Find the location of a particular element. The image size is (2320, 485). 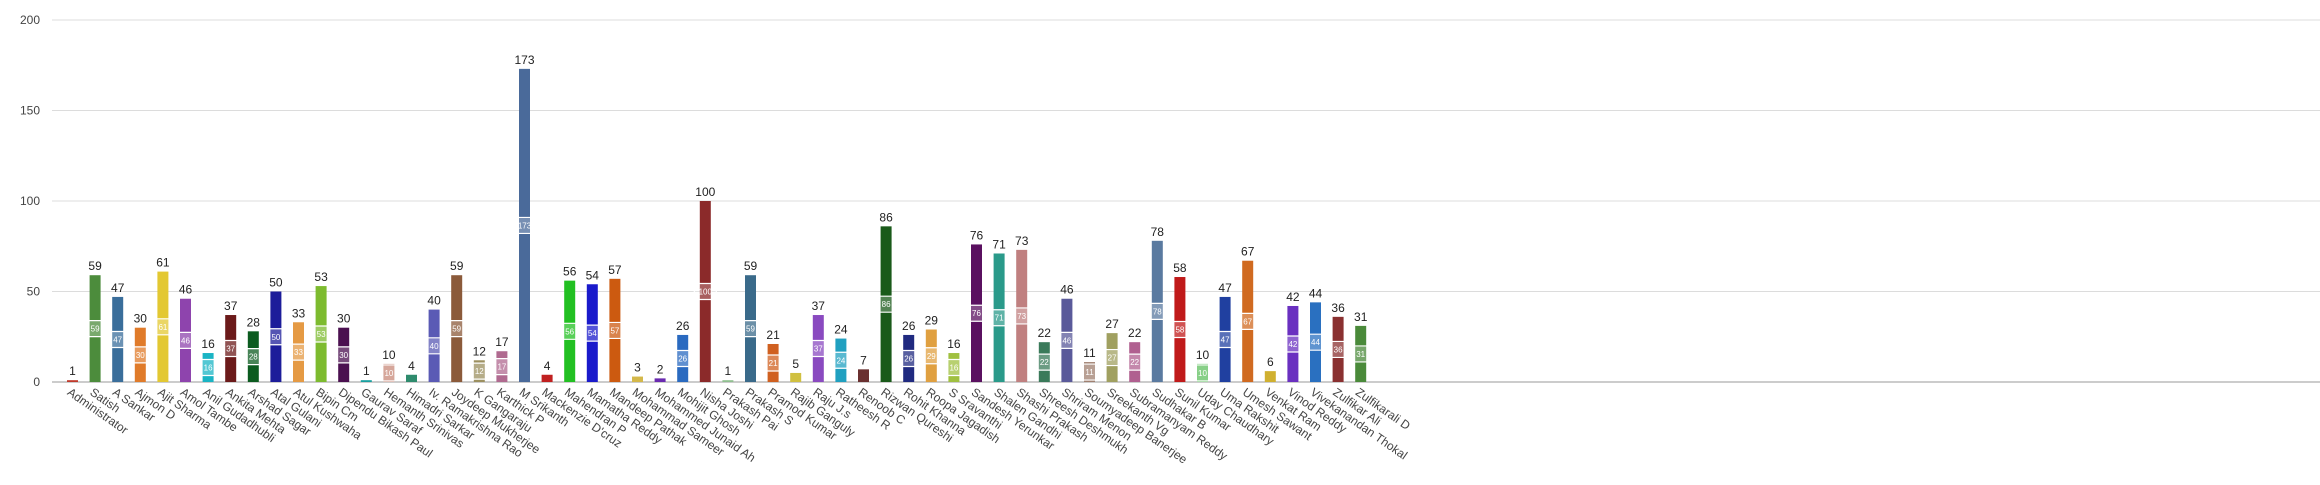

value-badge-text: 46 is located at coordinates (185, 340).